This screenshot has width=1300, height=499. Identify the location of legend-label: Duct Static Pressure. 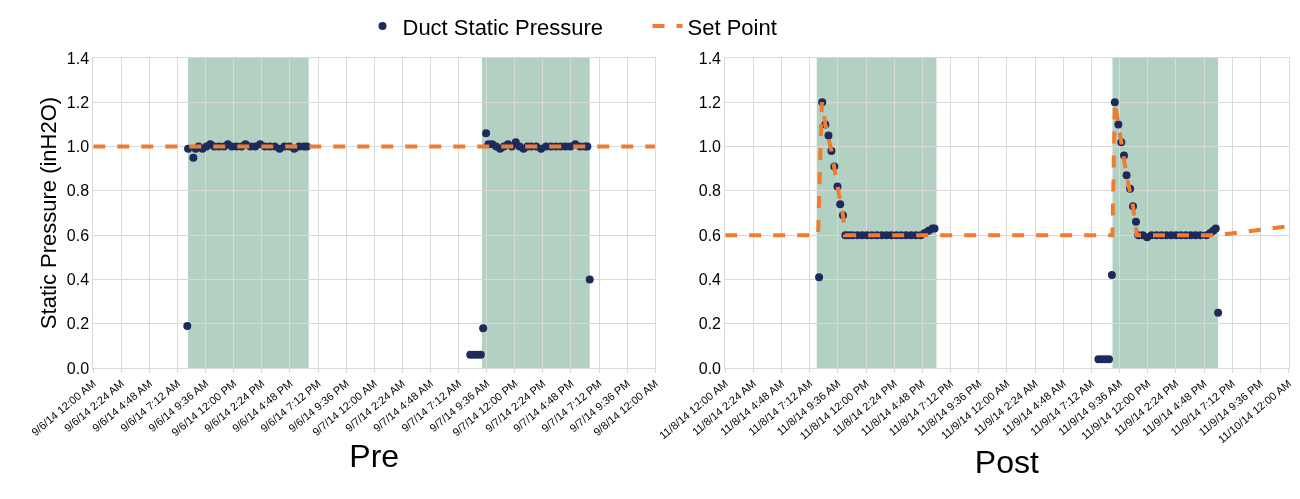
(503, 27).